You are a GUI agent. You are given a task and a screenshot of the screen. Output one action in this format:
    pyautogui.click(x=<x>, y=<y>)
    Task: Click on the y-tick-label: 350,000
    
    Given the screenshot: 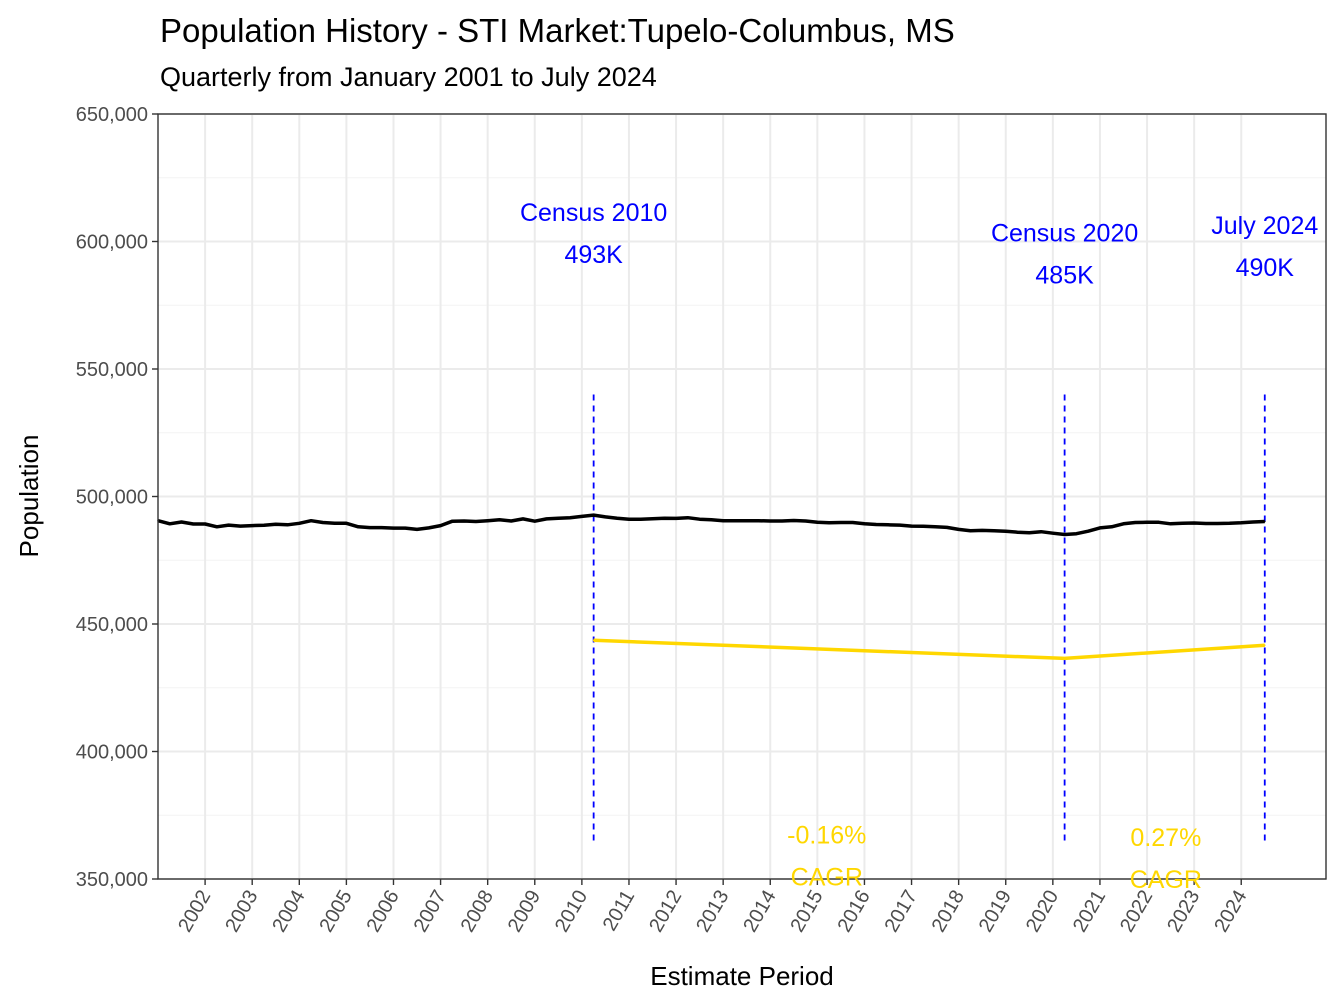 What is the action you would take?
    pyautogui.click(x=112, y=880)
    